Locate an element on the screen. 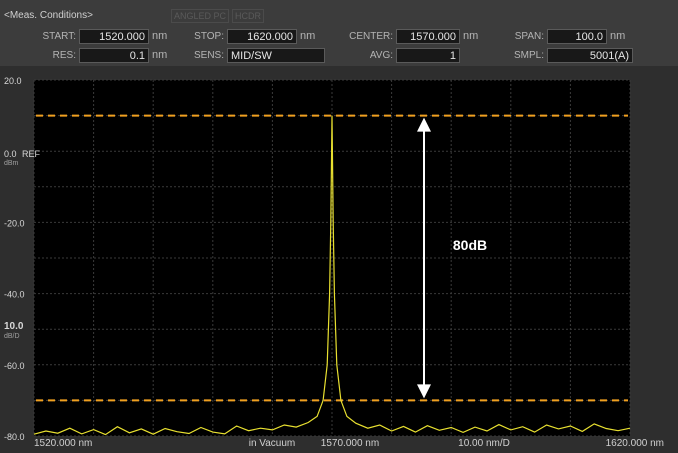  y-tick-label: -60.0 is located at coordinates (14, 366).